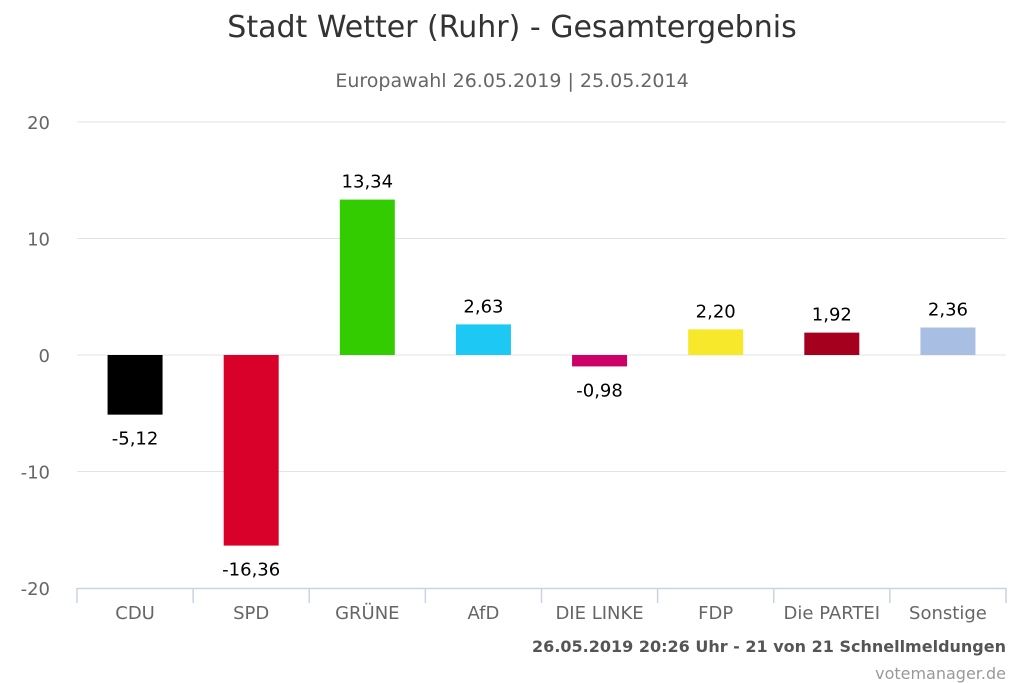  Describe the element at coordinates (44, 356) in the screenshot. I see `y-tick-label: 0` at that location.